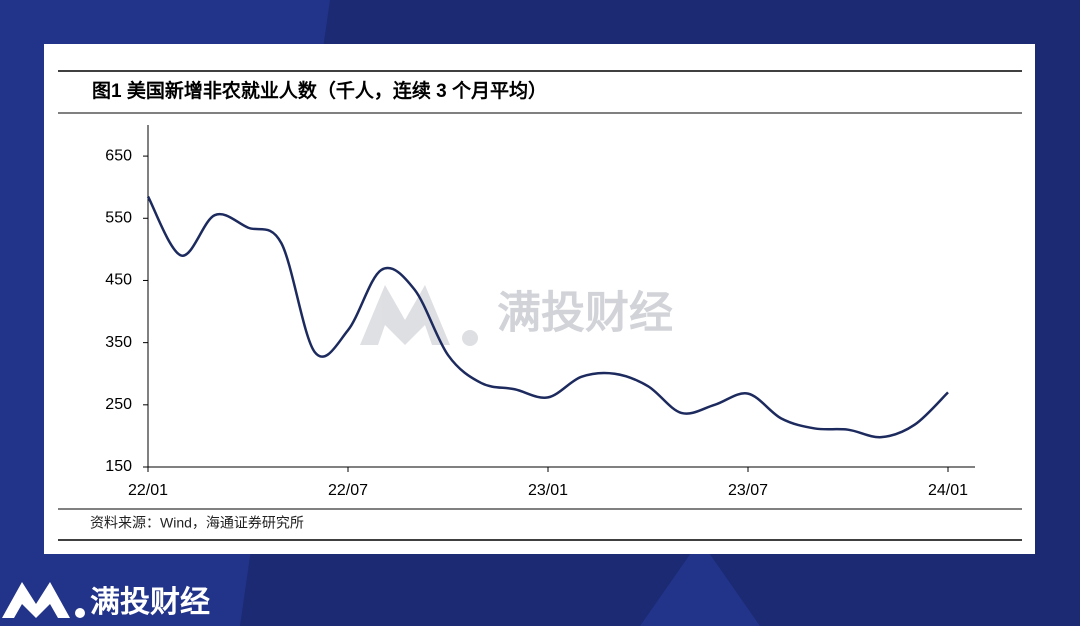 The width and height of the screenshot is (1080, 626). Describe the element at coordinates (150, 602) in the screenshot. I see `logo-text: 满投财经` at that location.